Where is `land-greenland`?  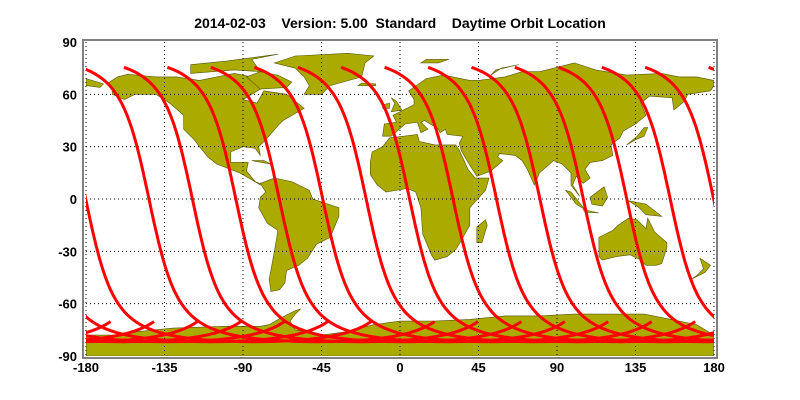
land-greenland is located at coordinates (324, 73).